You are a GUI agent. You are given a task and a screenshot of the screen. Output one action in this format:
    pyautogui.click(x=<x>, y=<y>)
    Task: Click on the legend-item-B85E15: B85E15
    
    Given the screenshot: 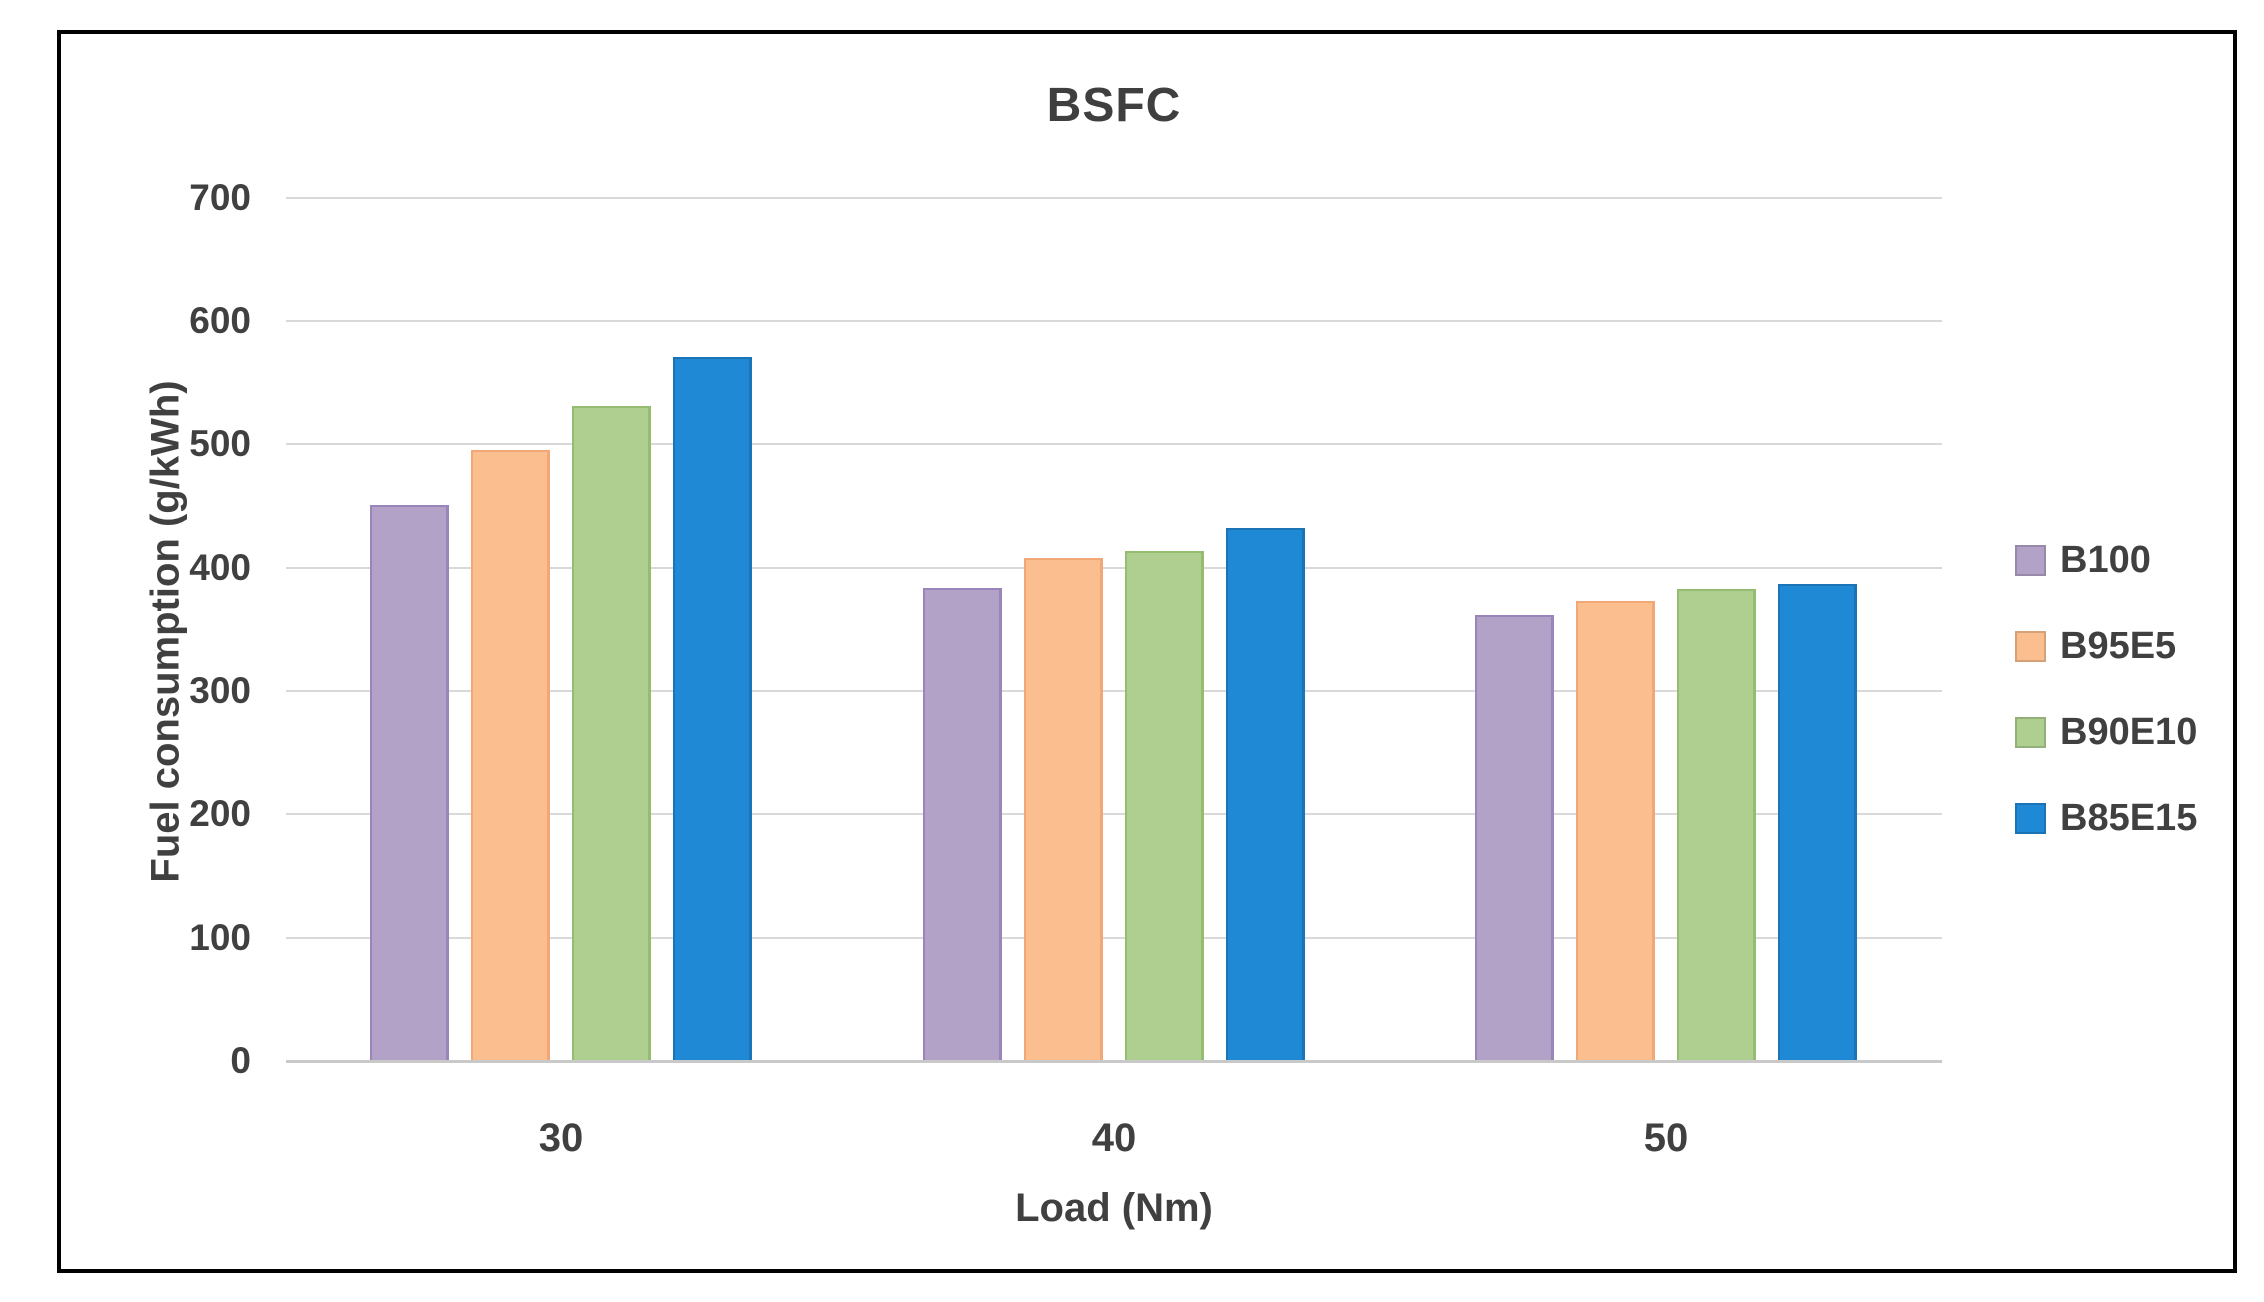 What is the action you would take?
    pyautogui.click(x=2106, y=818)
    